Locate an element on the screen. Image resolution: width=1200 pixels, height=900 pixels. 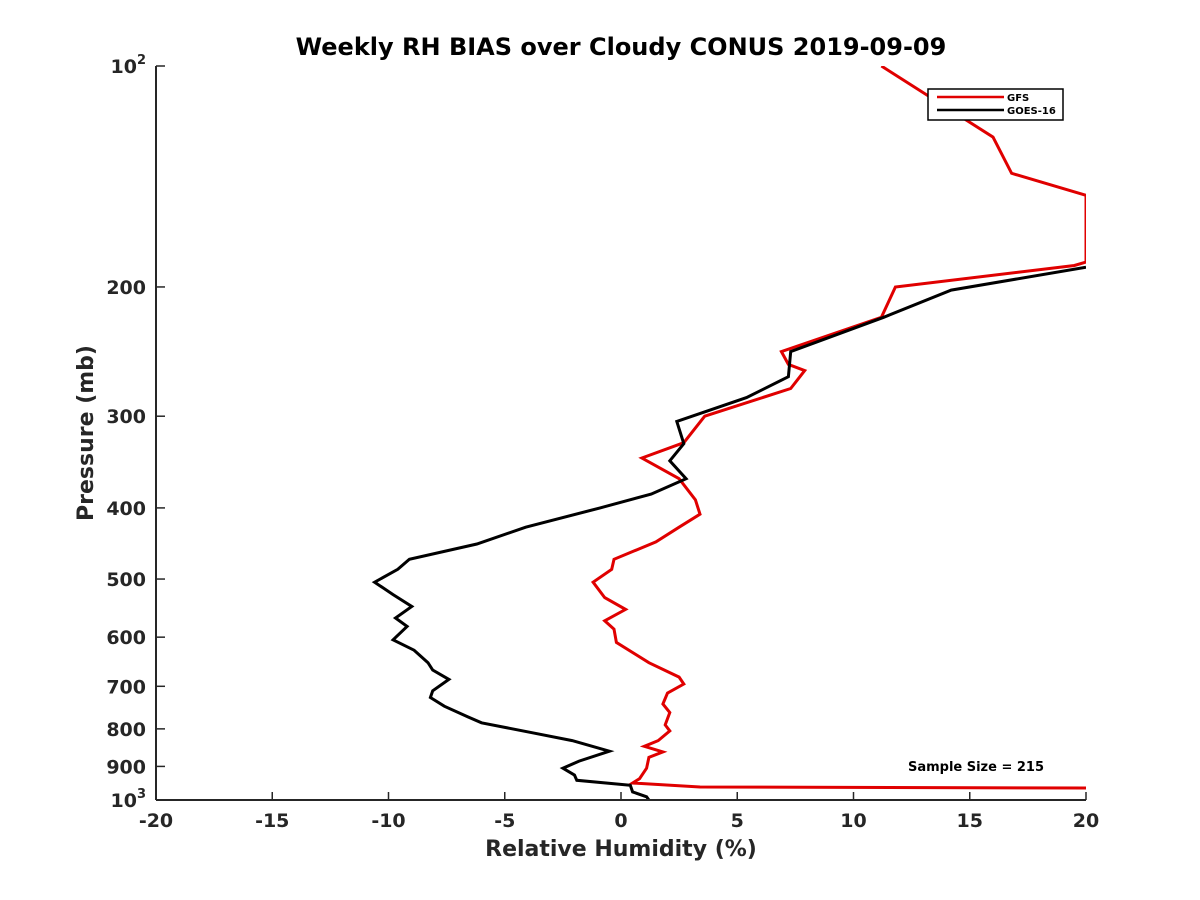
legend: GFS GOES-16 is located at coordinates (995, 104).